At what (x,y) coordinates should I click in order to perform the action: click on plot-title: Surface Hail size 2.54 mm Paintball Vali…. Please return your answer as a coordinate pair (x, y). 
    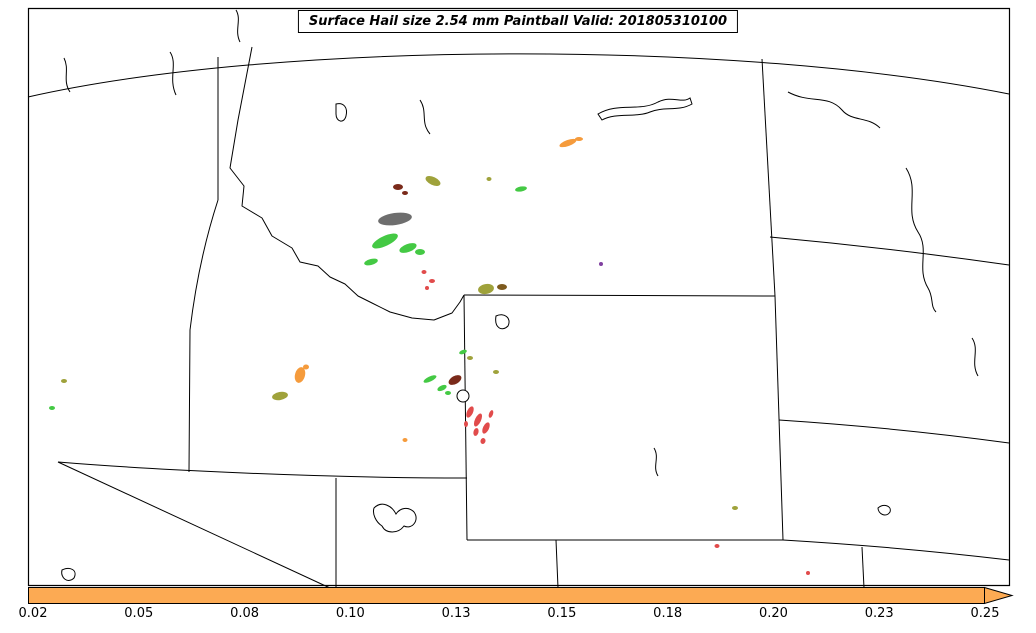
    Looking at the image, I should click on (518, 21).